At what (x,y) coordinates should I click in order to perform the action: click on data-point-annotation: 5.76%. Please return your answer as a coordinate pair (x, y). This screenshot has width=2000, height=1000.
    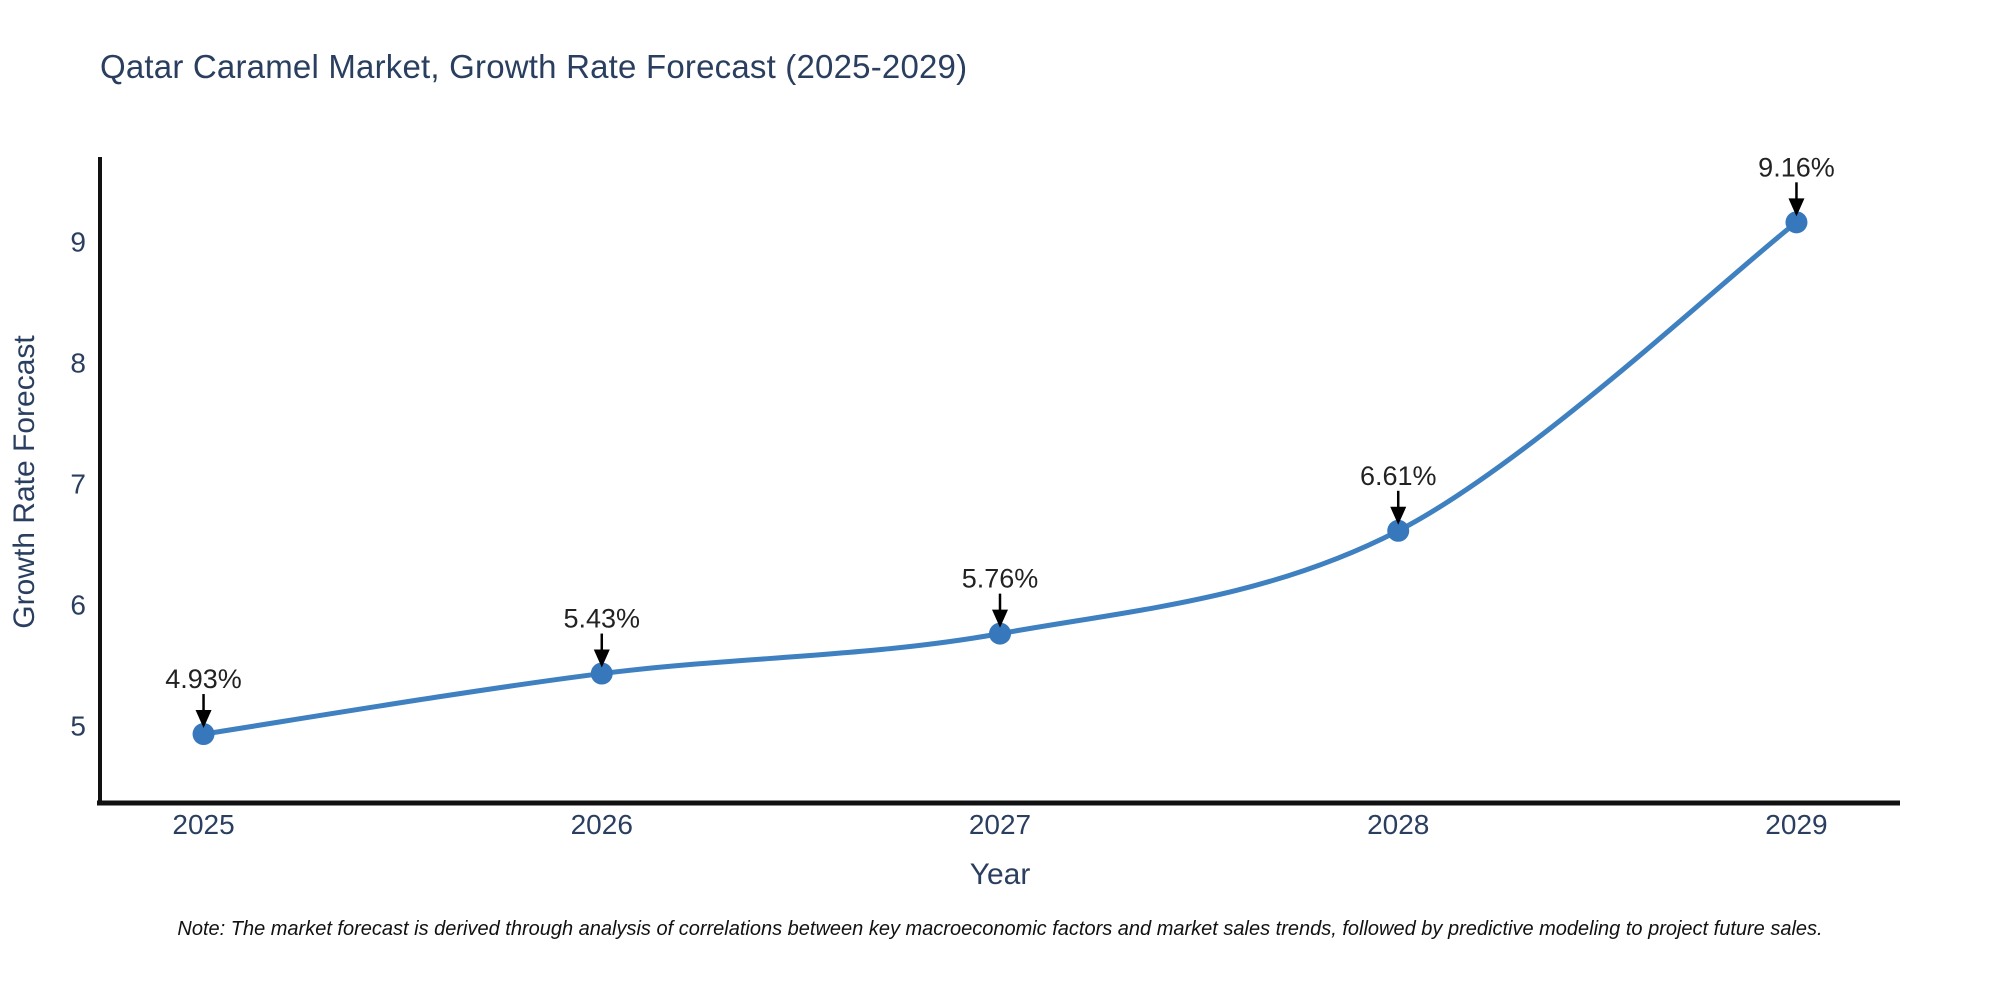
    Looking at the image, I should click on (1000, 579).